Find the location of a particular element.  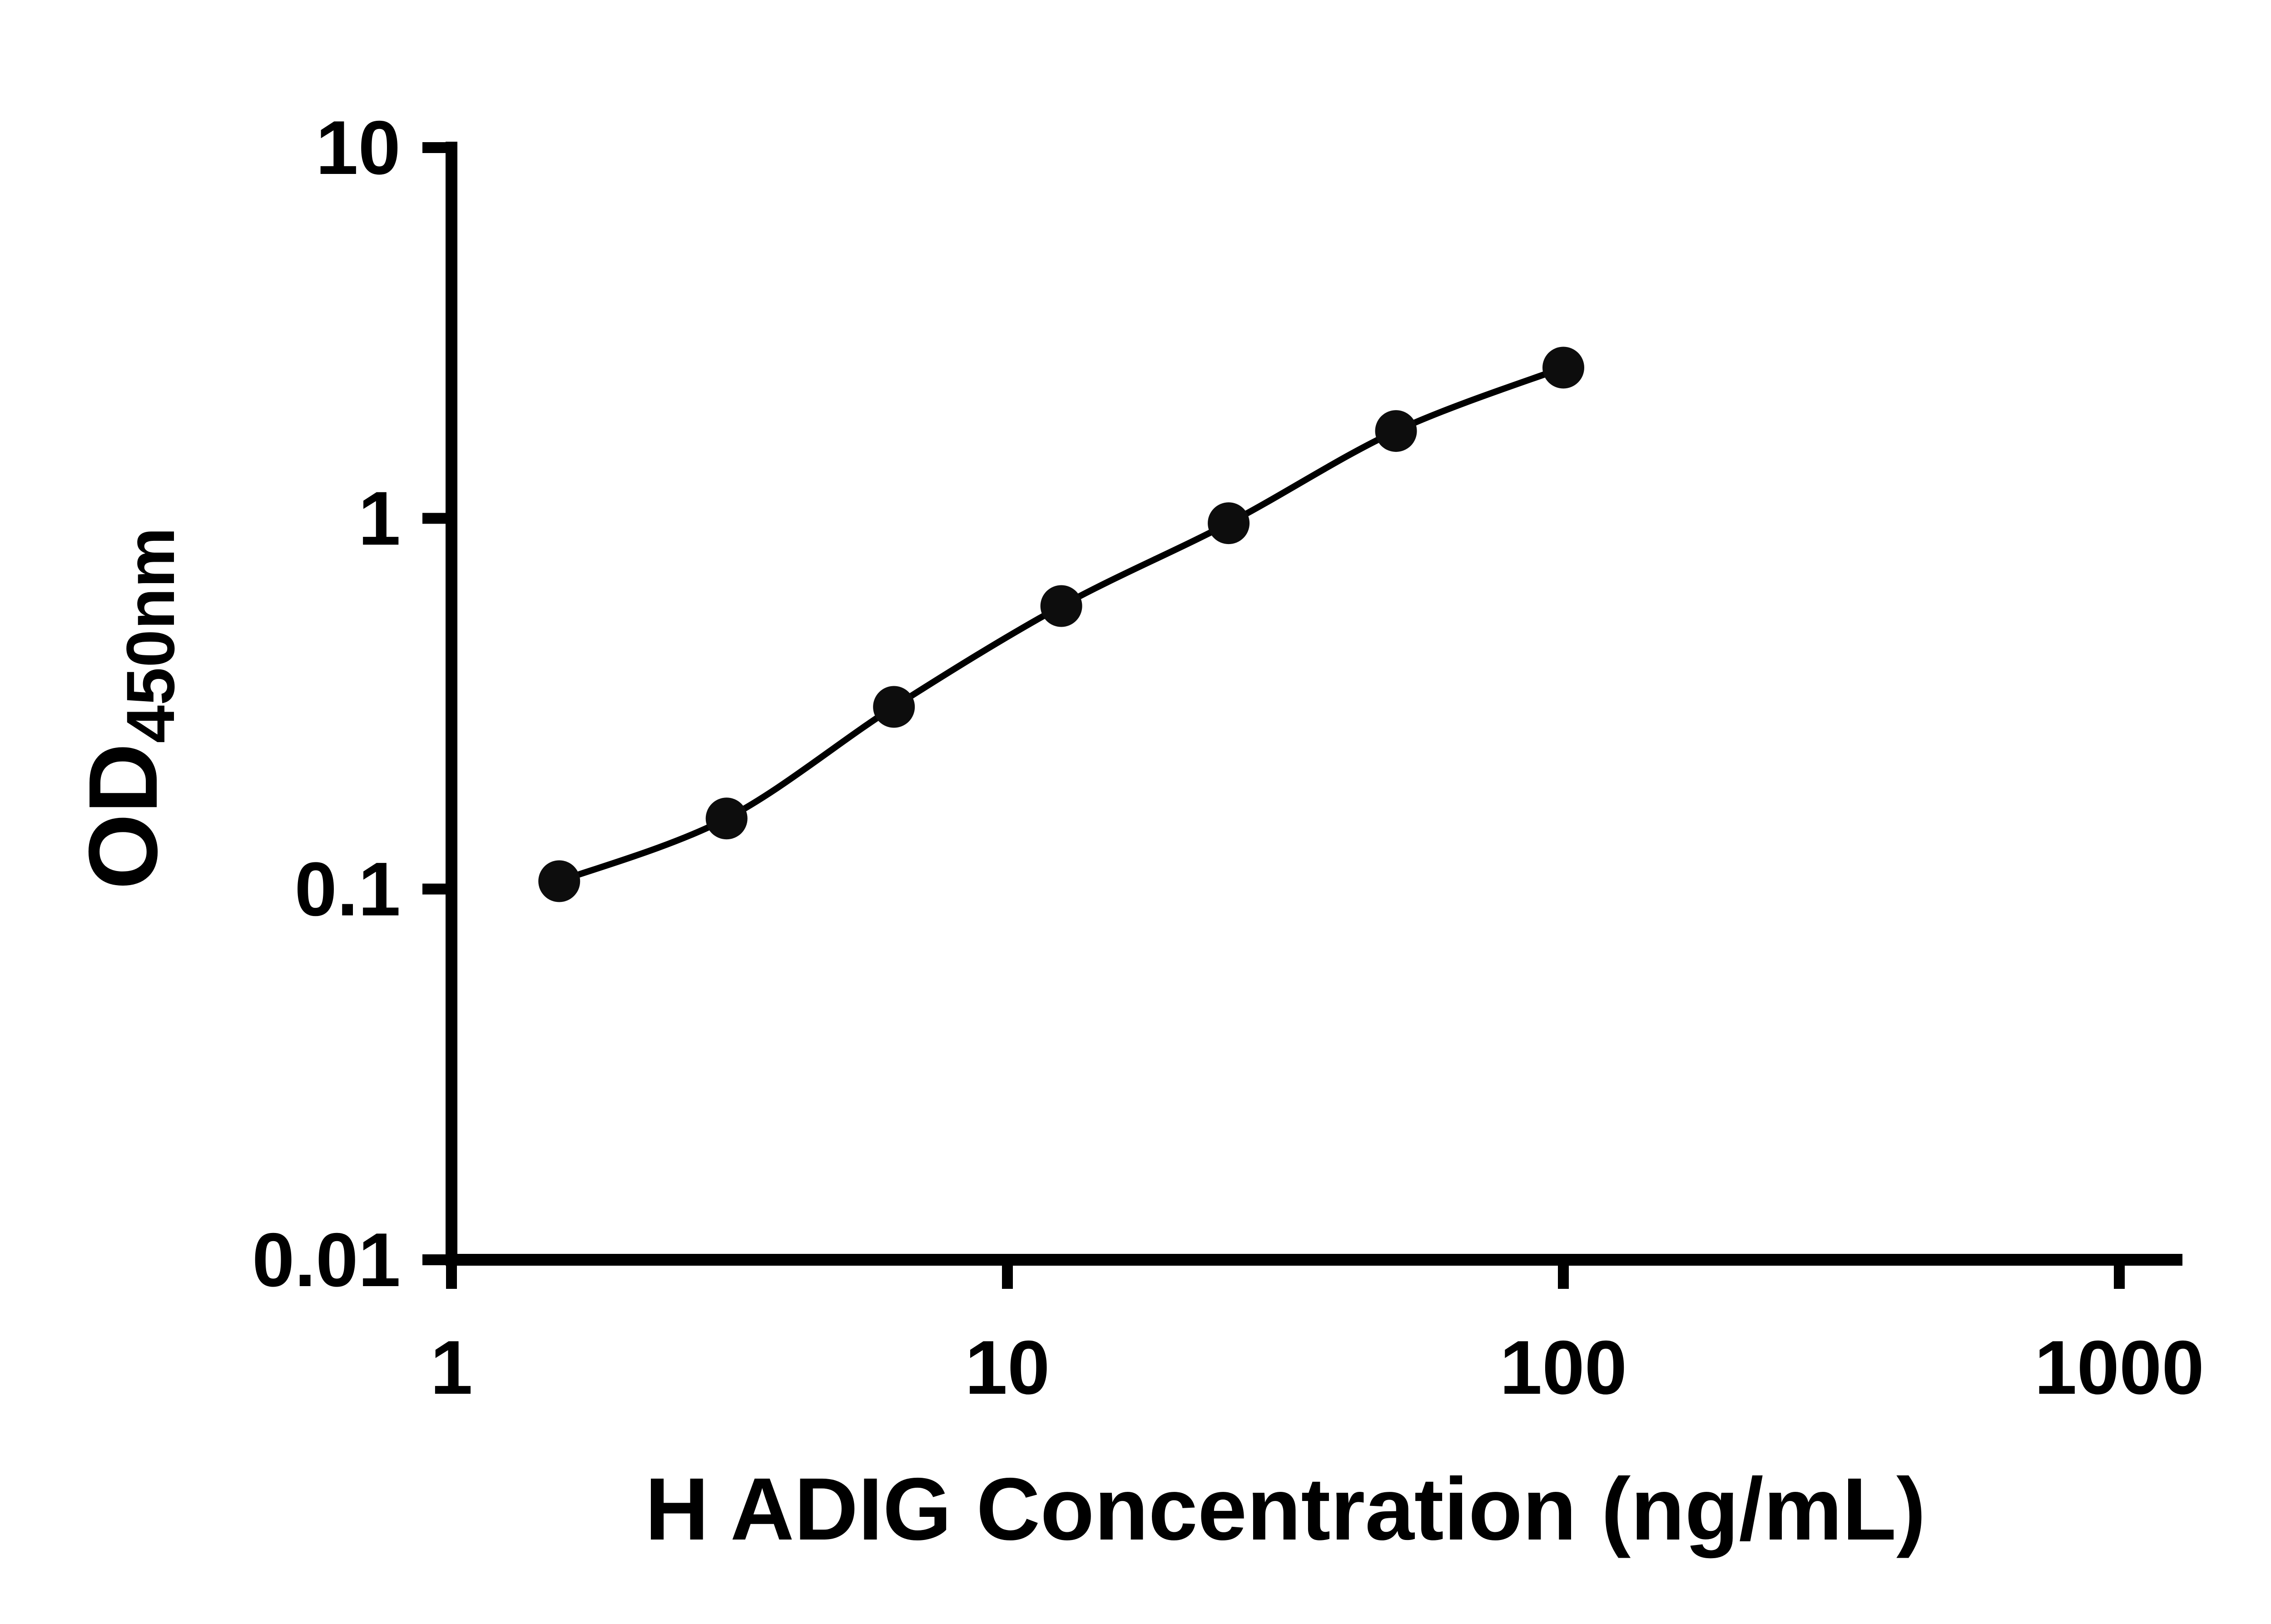

x-axis-title: H ADIG Concentration (ng/mL) is located at coordinates (1285, 1509).